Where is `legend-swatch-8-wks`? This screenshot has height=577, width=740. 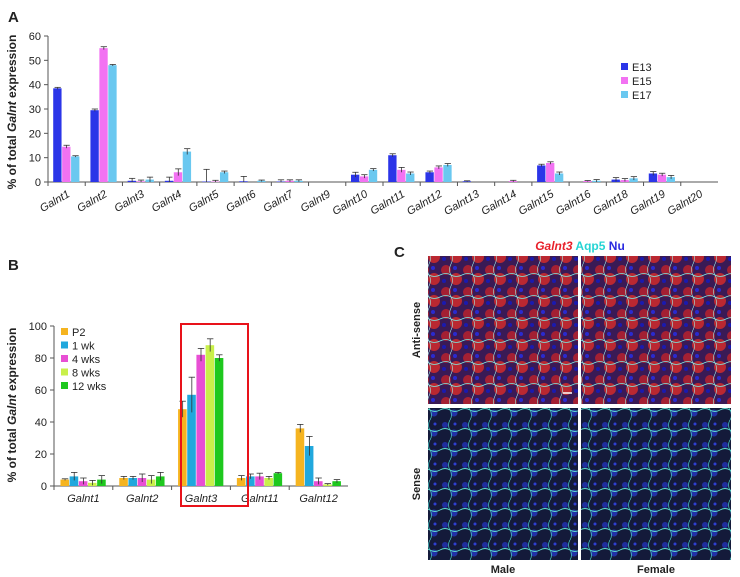 legend-swatch-8-wks is located at coordinates (64, 372).